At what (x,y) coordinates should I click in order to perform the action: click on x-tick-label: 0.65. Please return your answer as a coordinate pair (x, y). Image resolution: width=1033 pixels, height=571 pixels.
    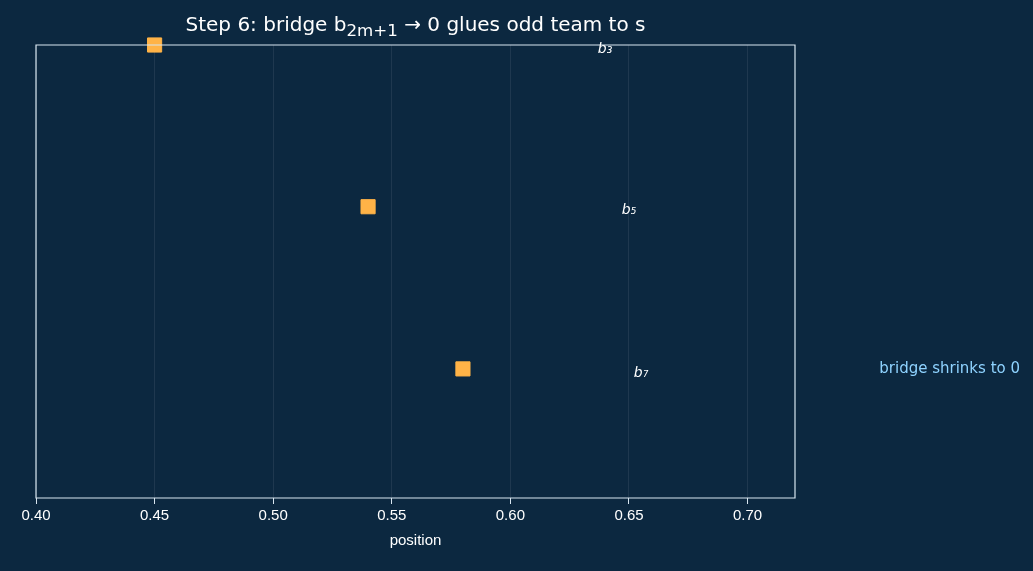
    Looking at the image, I should click on (629, 515).